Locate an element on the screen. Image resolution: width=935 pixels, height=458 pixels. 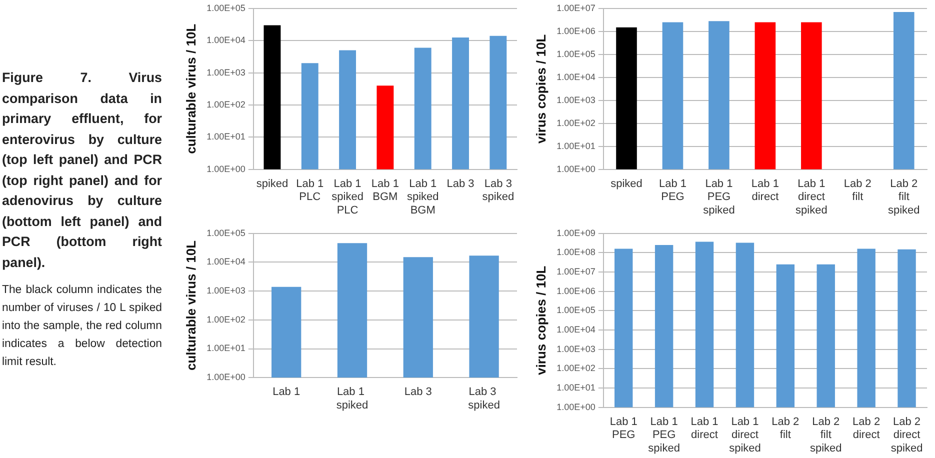
chart-title: Figure 7. Virus comparison data in primary effluent, for enterovirus by culture (top left panel) and PCR (top right panel) and for adenovirus by culture (bottom left panel) and PCR (bottom right panel). is located at coordinates (82, 170).